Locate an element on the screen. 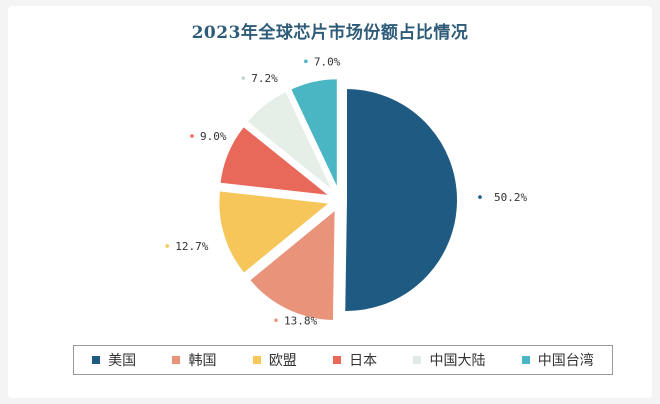 This screenshot has width=660, height=404. legend-item-4: 中国大陆 is located at coordinates (449, 360).